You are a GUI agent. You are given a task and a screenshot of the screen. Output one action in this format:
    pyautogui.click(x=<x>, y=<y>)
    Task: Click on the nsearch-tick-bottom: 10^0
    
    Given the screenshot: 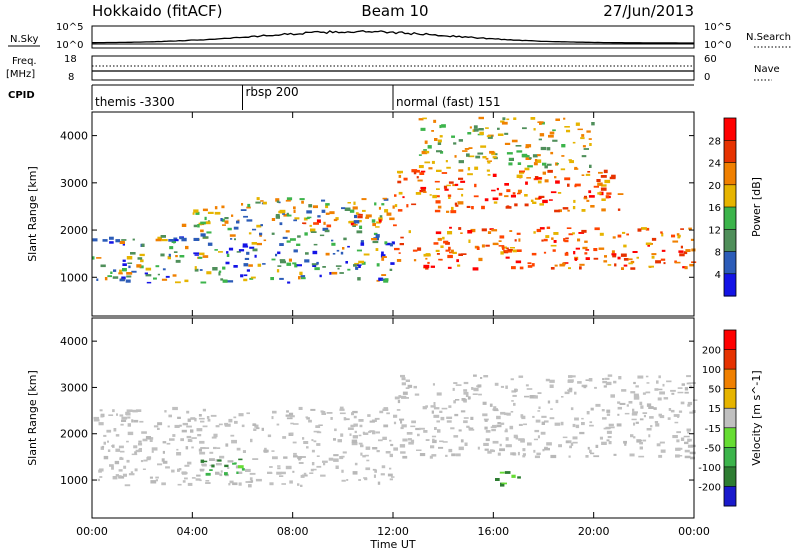 What is the action you would take?
    pyautogui.click(x=717, y=45)
    